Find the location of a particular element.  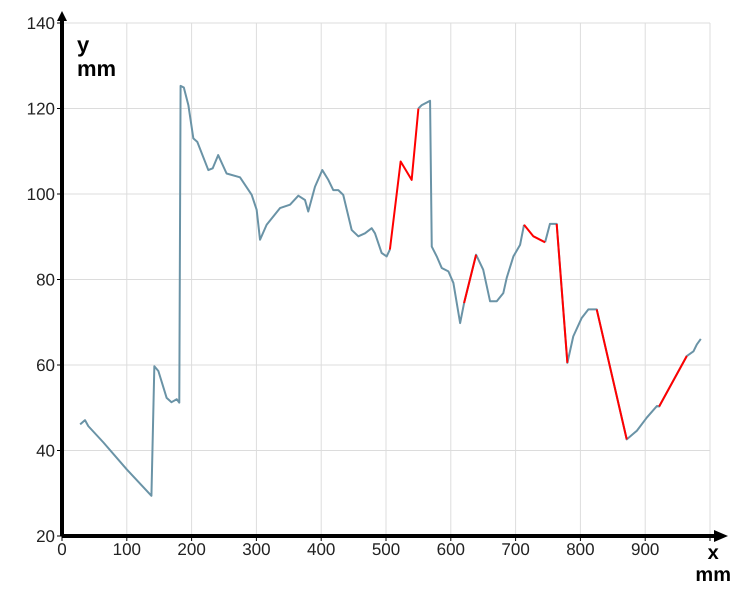

x-tick-label: 100 is located at coordinates (126, 550).